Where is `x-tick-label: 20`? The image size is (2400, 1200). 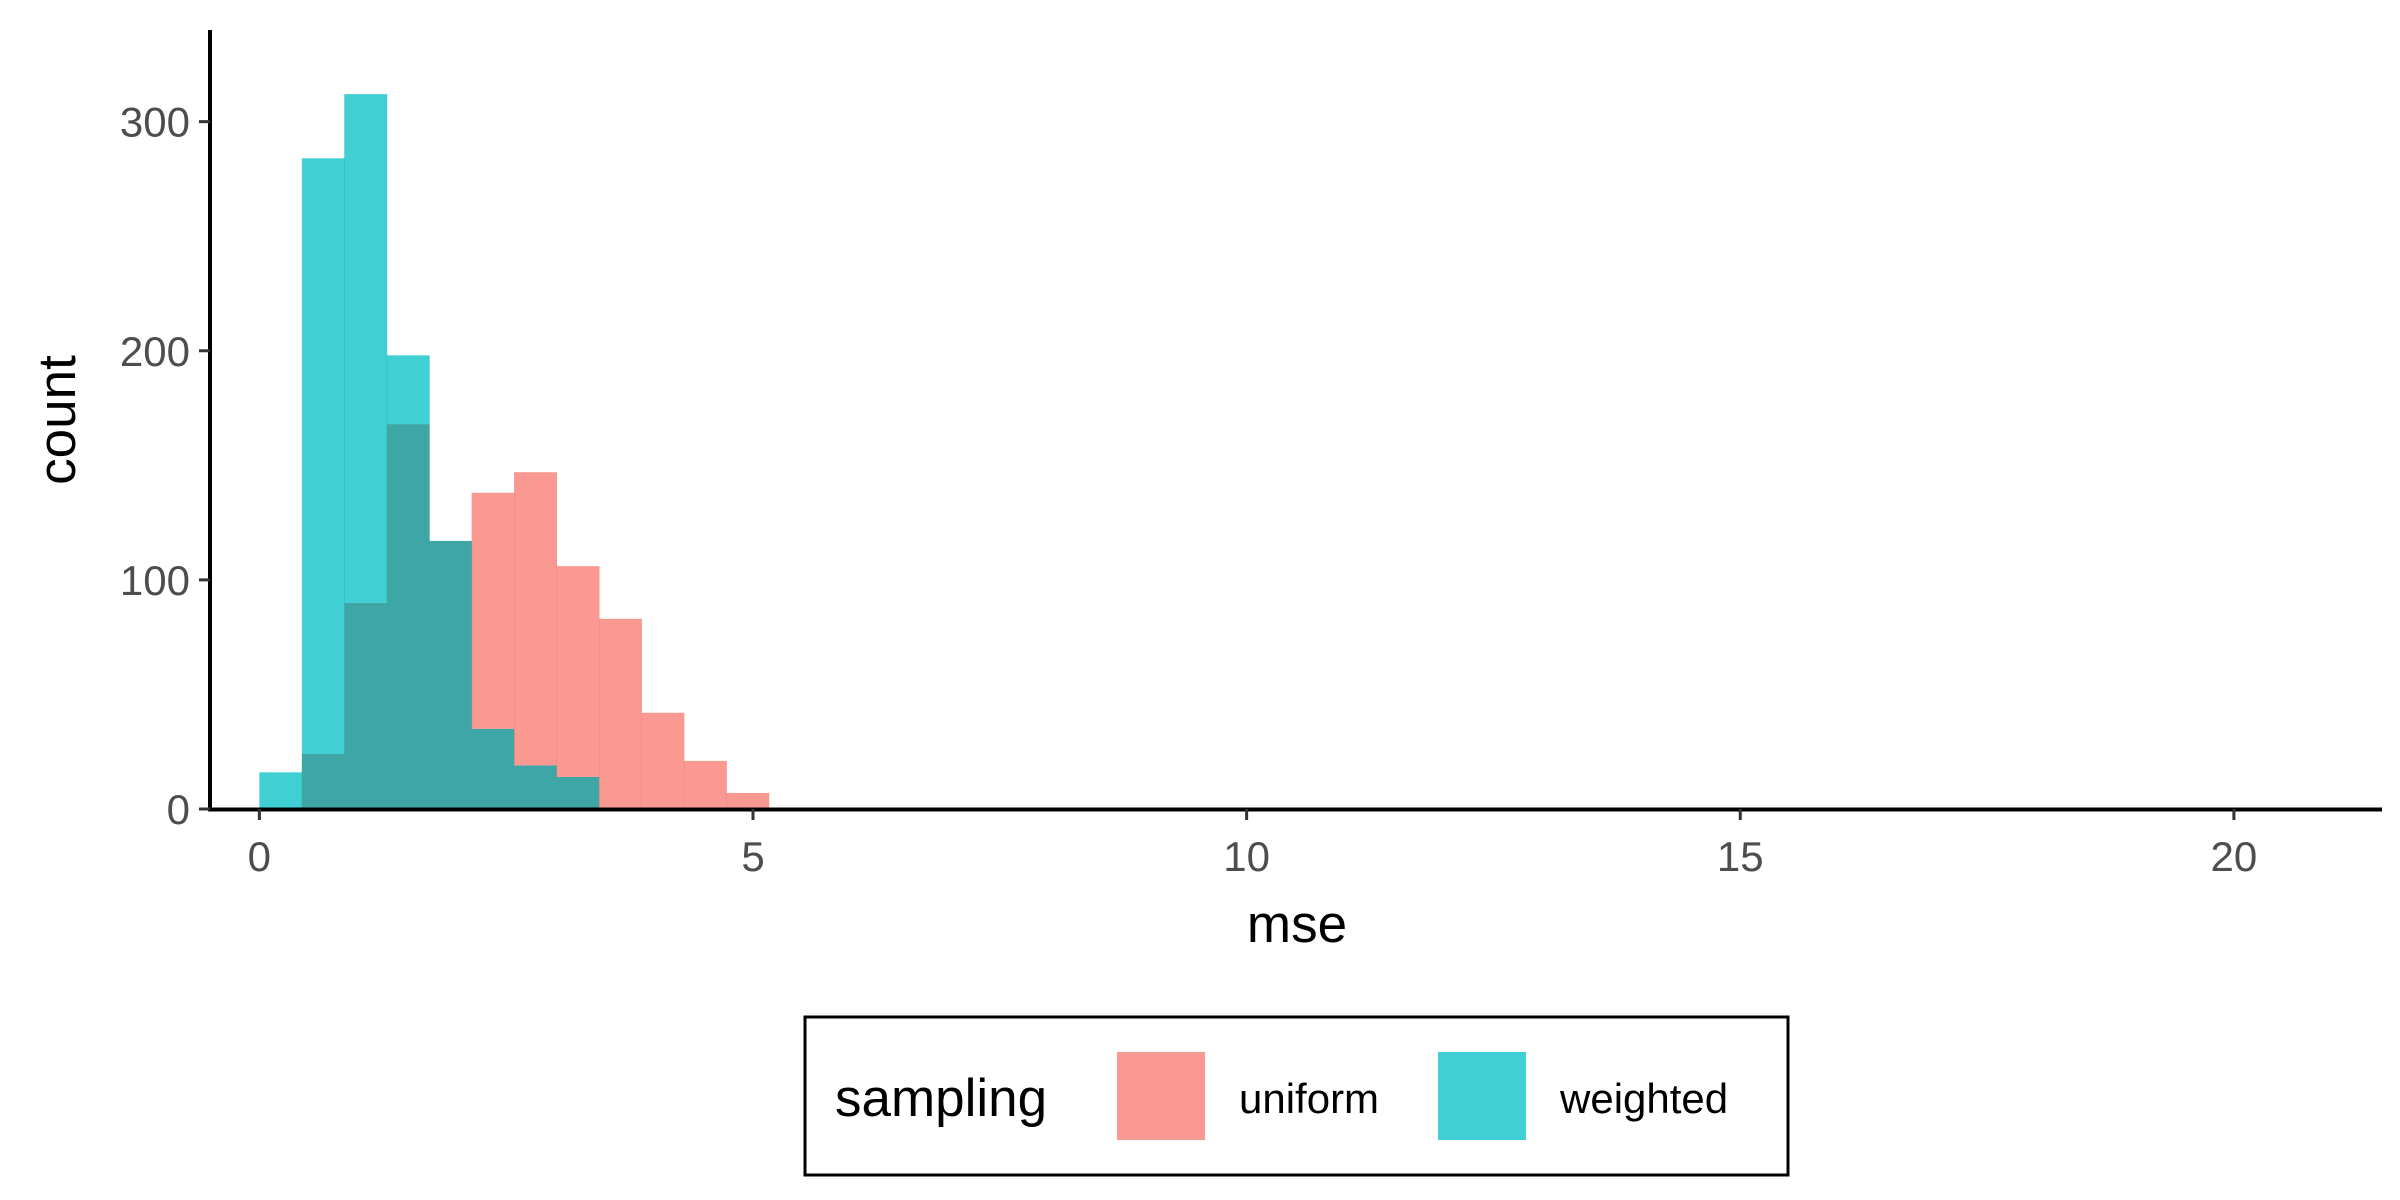
x-tick-label: 20 is located at coordinates (2234, 856).